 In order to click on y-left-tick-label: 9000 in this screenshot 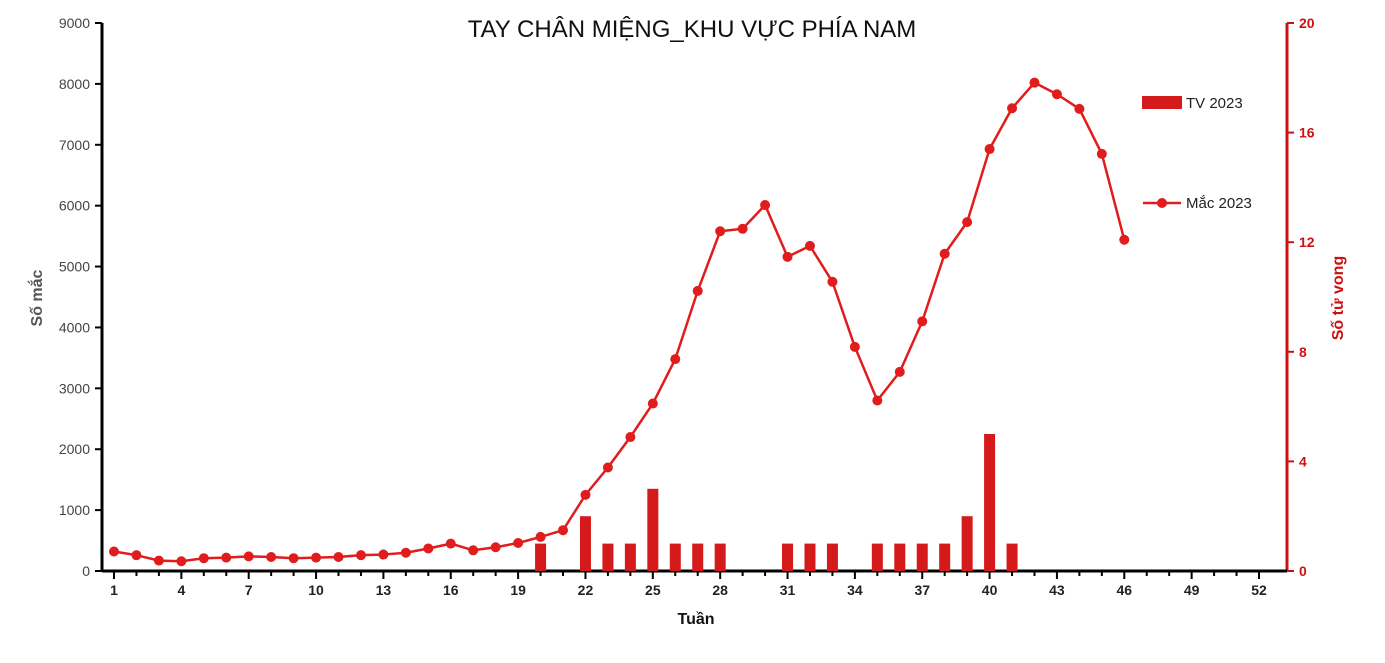, I will do `click(74, 23)`.